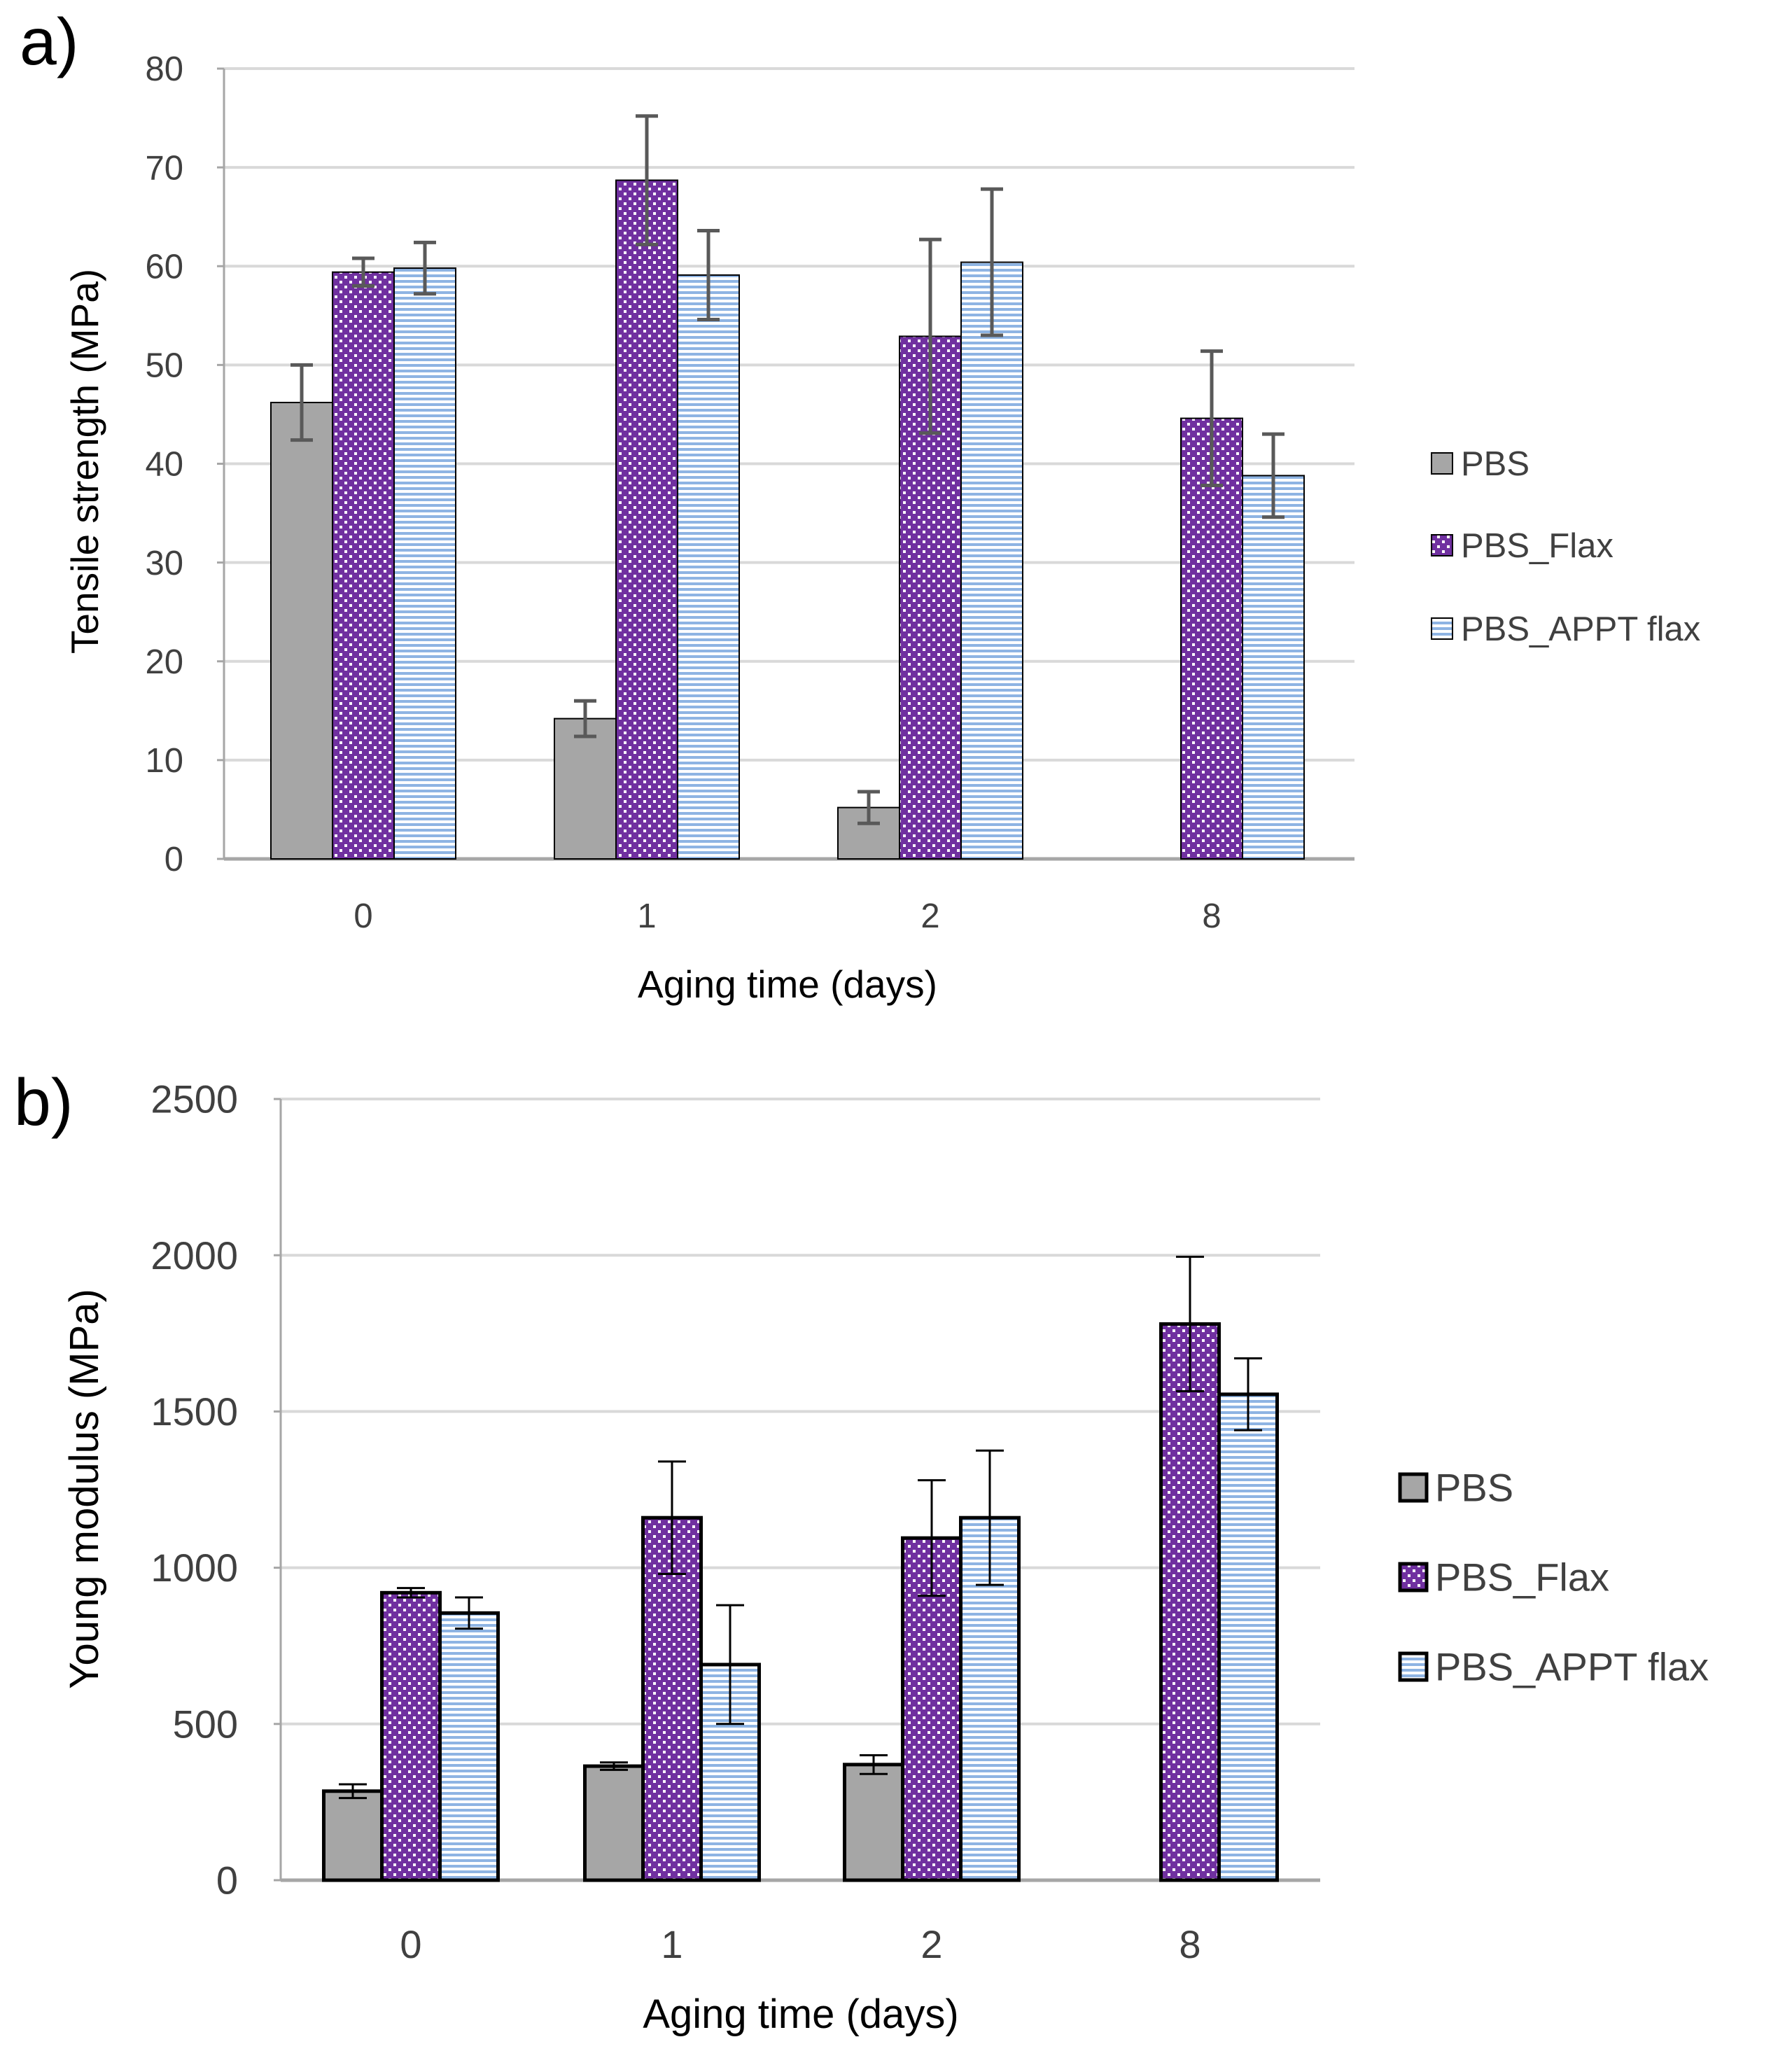 The height and width of the screenshot is (2058, 1792). Describe the element at coordinates (194, 1255) in the screenshot. I see `y-tick-label: 2000` at that location.